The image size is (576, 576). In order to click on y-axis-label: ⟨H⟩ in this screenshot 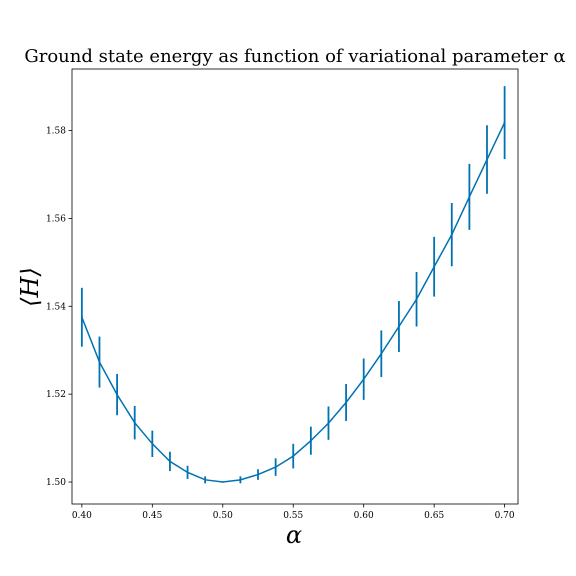, I will do `click(30, 287)`.